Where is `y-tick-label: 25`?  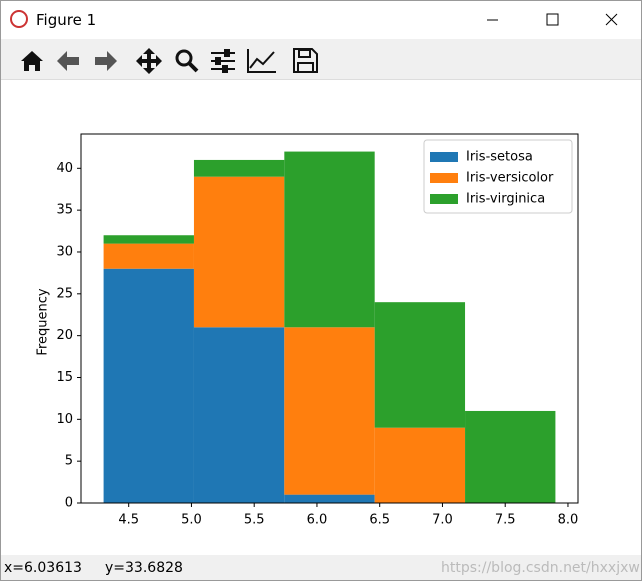
y-tick-label: 25 is located at coordinates (64, 293).